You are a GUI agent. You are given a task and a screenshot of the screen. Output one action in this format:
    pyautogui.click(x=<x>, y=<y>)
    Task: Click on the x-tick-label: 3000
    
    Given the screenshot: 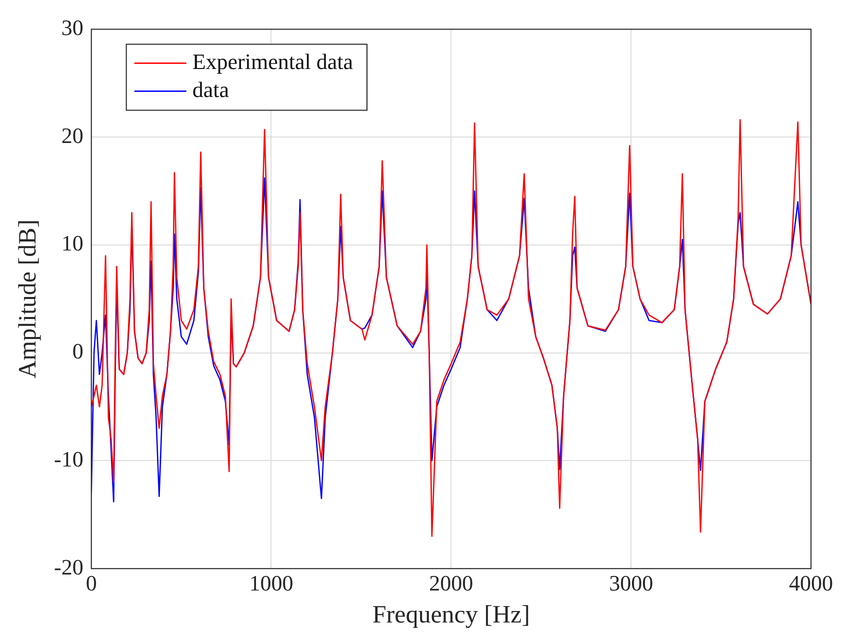 What is the action you would take?
    pyautogui.click(x=631, y=583)
    